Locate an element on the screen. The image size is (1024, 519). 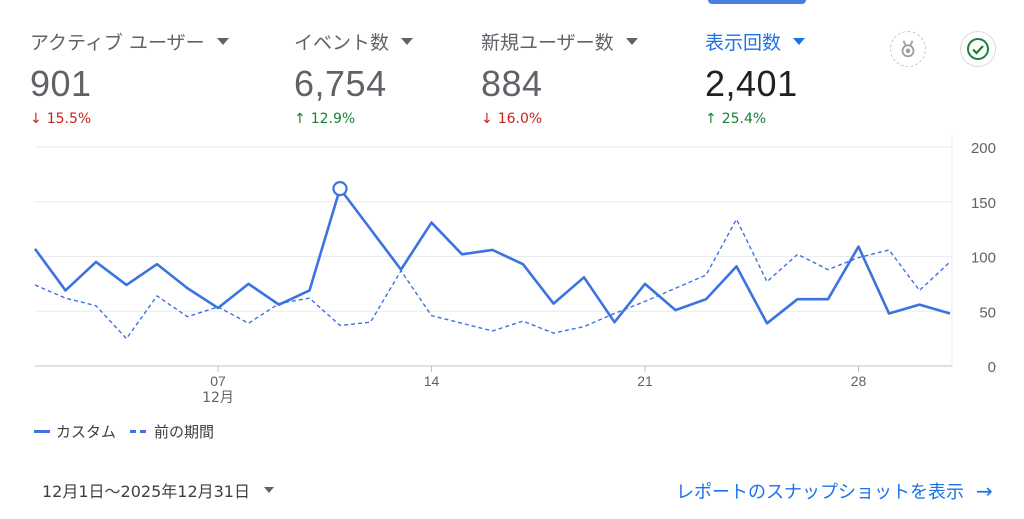
y-tick-label: 0 is located at coordinates (992, 367).